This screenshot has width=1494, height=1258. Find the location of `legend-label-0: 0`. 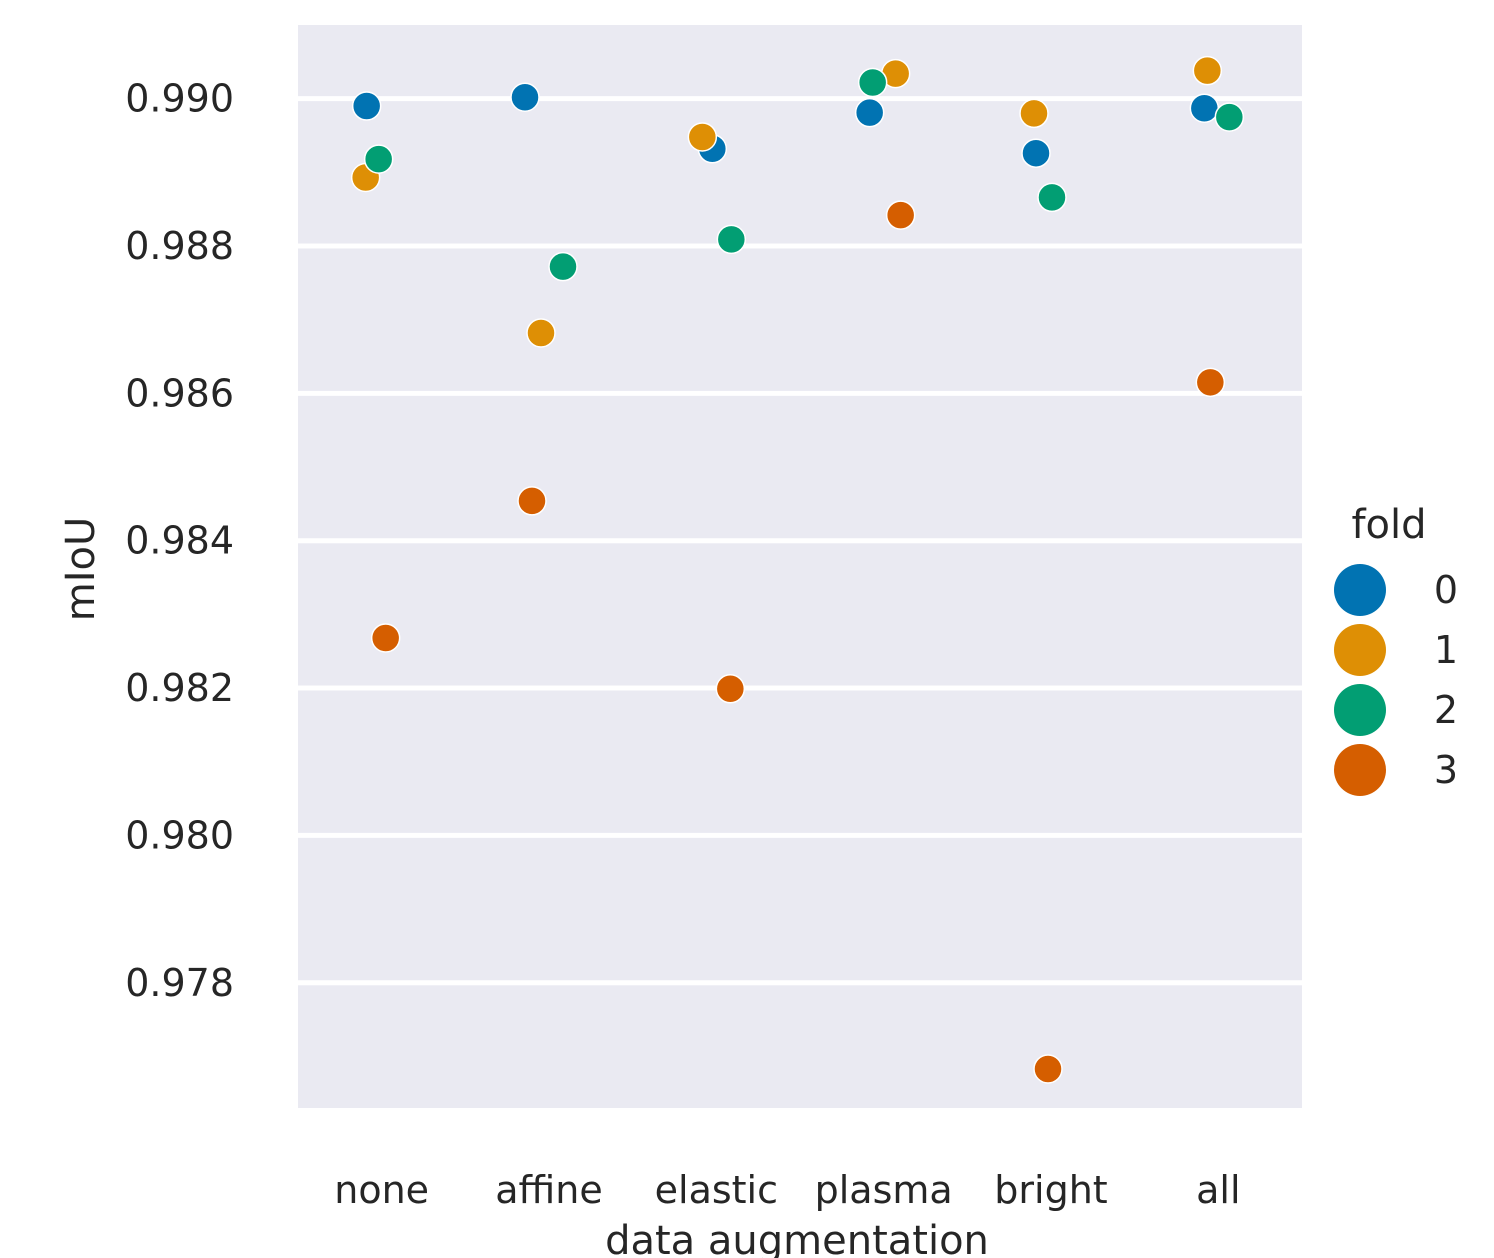

legend-label-0: 0 is located at coordinates (1446, 590).